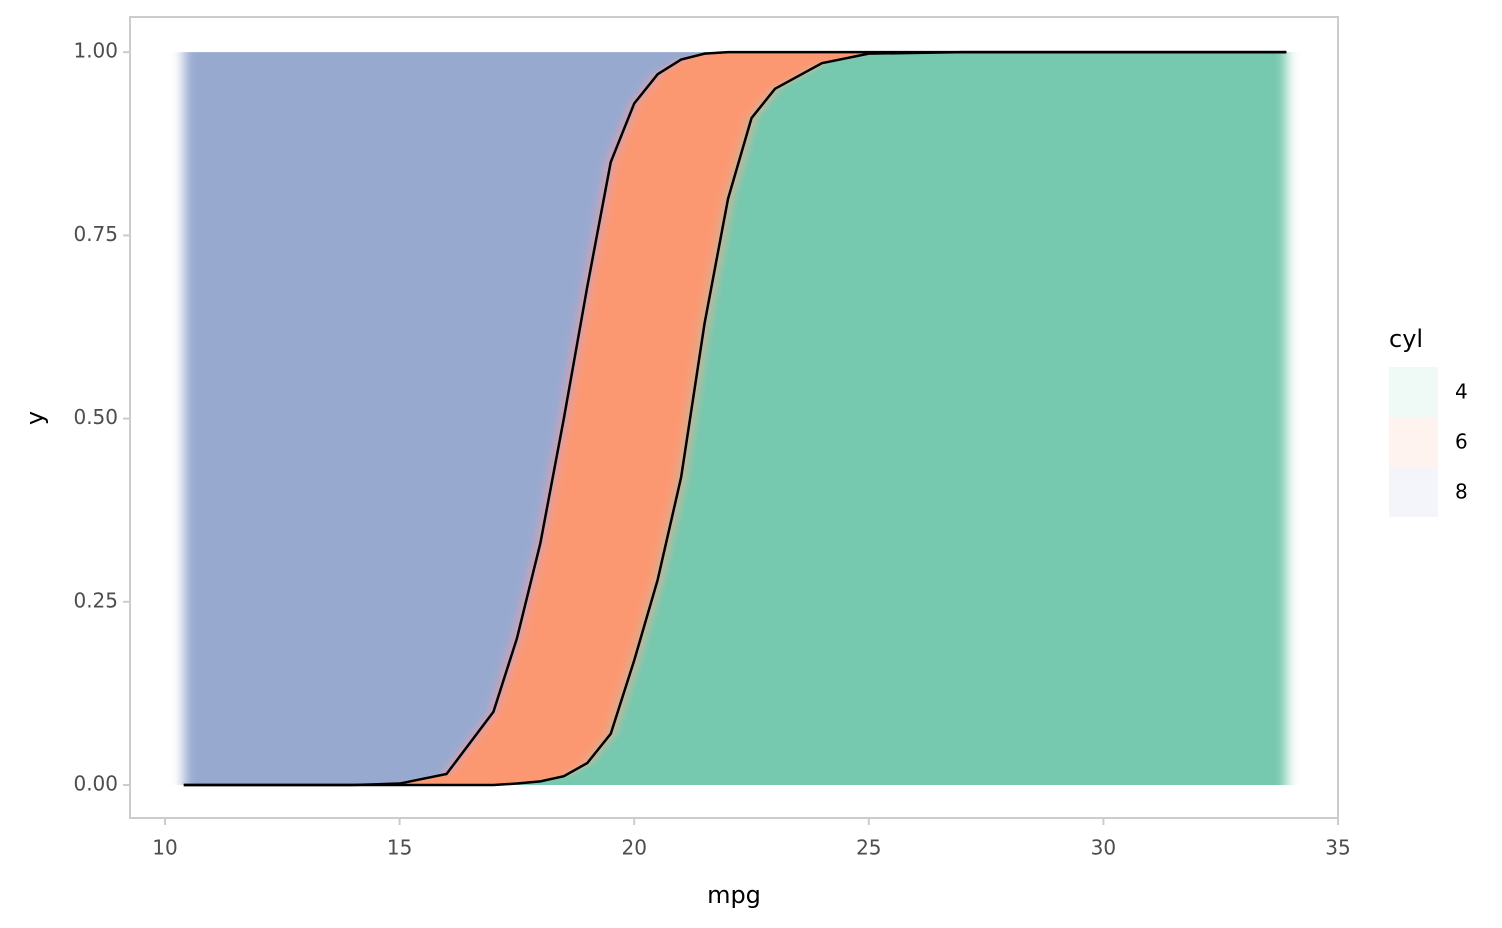  Describe the element at coordinates (1103, 848) in the screenshot. I see `x-tick-label: 30` at that location.